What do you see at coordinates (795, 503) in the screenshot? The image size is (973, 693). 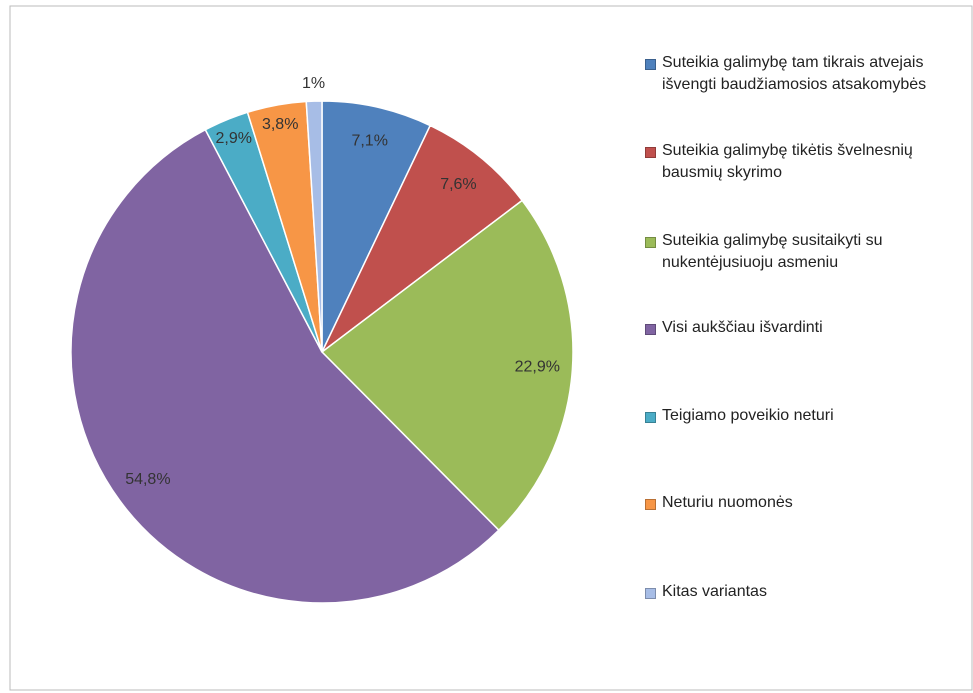 I see `legend-item: Neturiu nuomonės` at bounding box center [795, 503].